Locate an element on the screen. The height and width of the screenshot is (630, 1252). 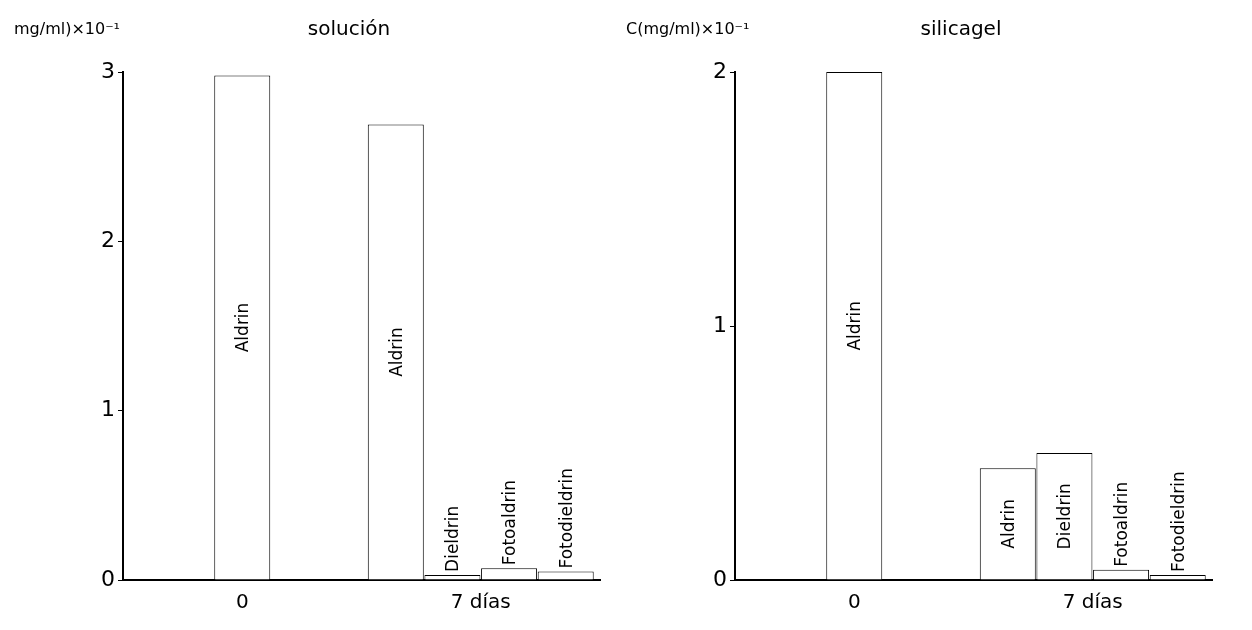
text: Dieldrin is located at coordinates (452, 538).